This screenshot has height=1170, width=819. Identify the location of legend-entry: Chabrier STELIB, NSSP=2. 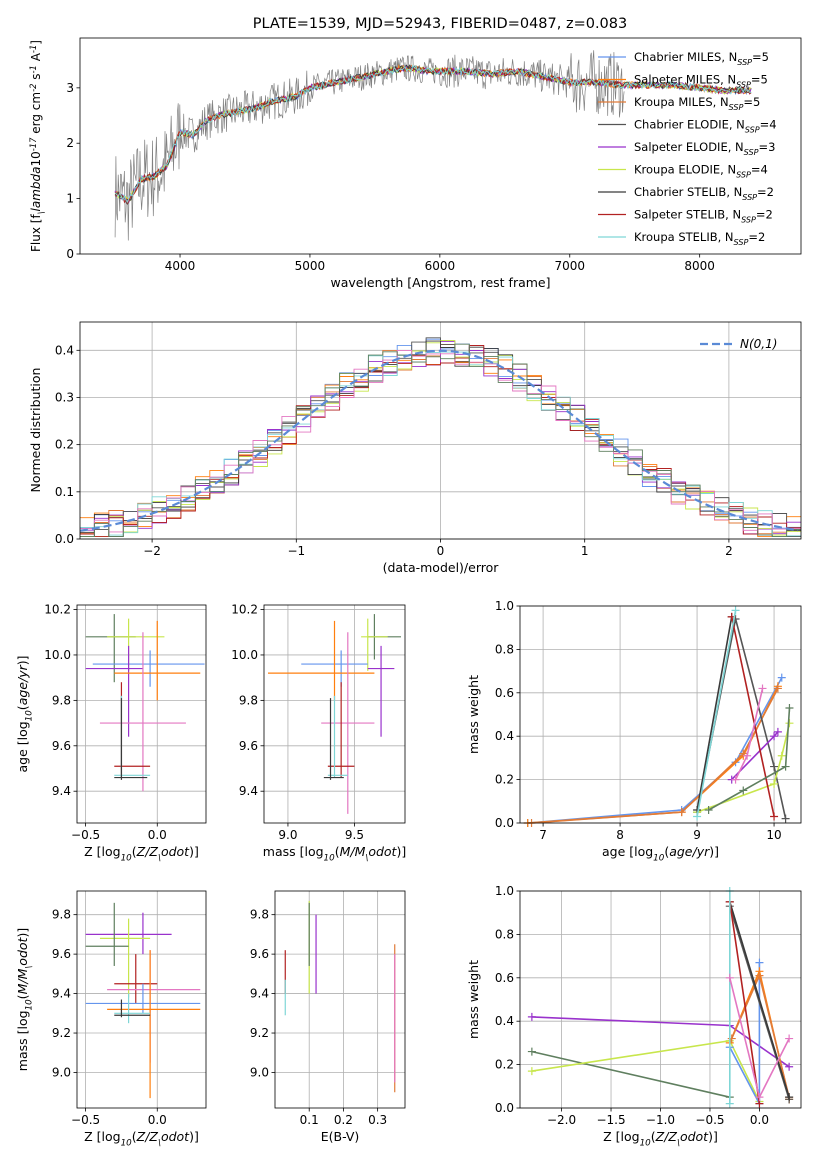
(704, 193).